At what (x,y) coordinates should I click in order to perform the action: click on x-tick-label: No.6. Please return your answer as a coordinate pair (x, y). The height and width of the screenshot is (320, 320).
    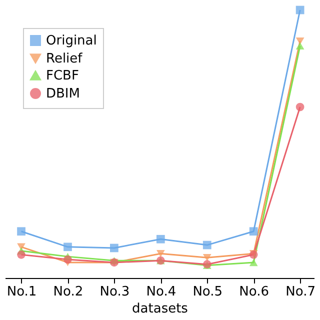
    Looking at the image, I should click on (254, 292).